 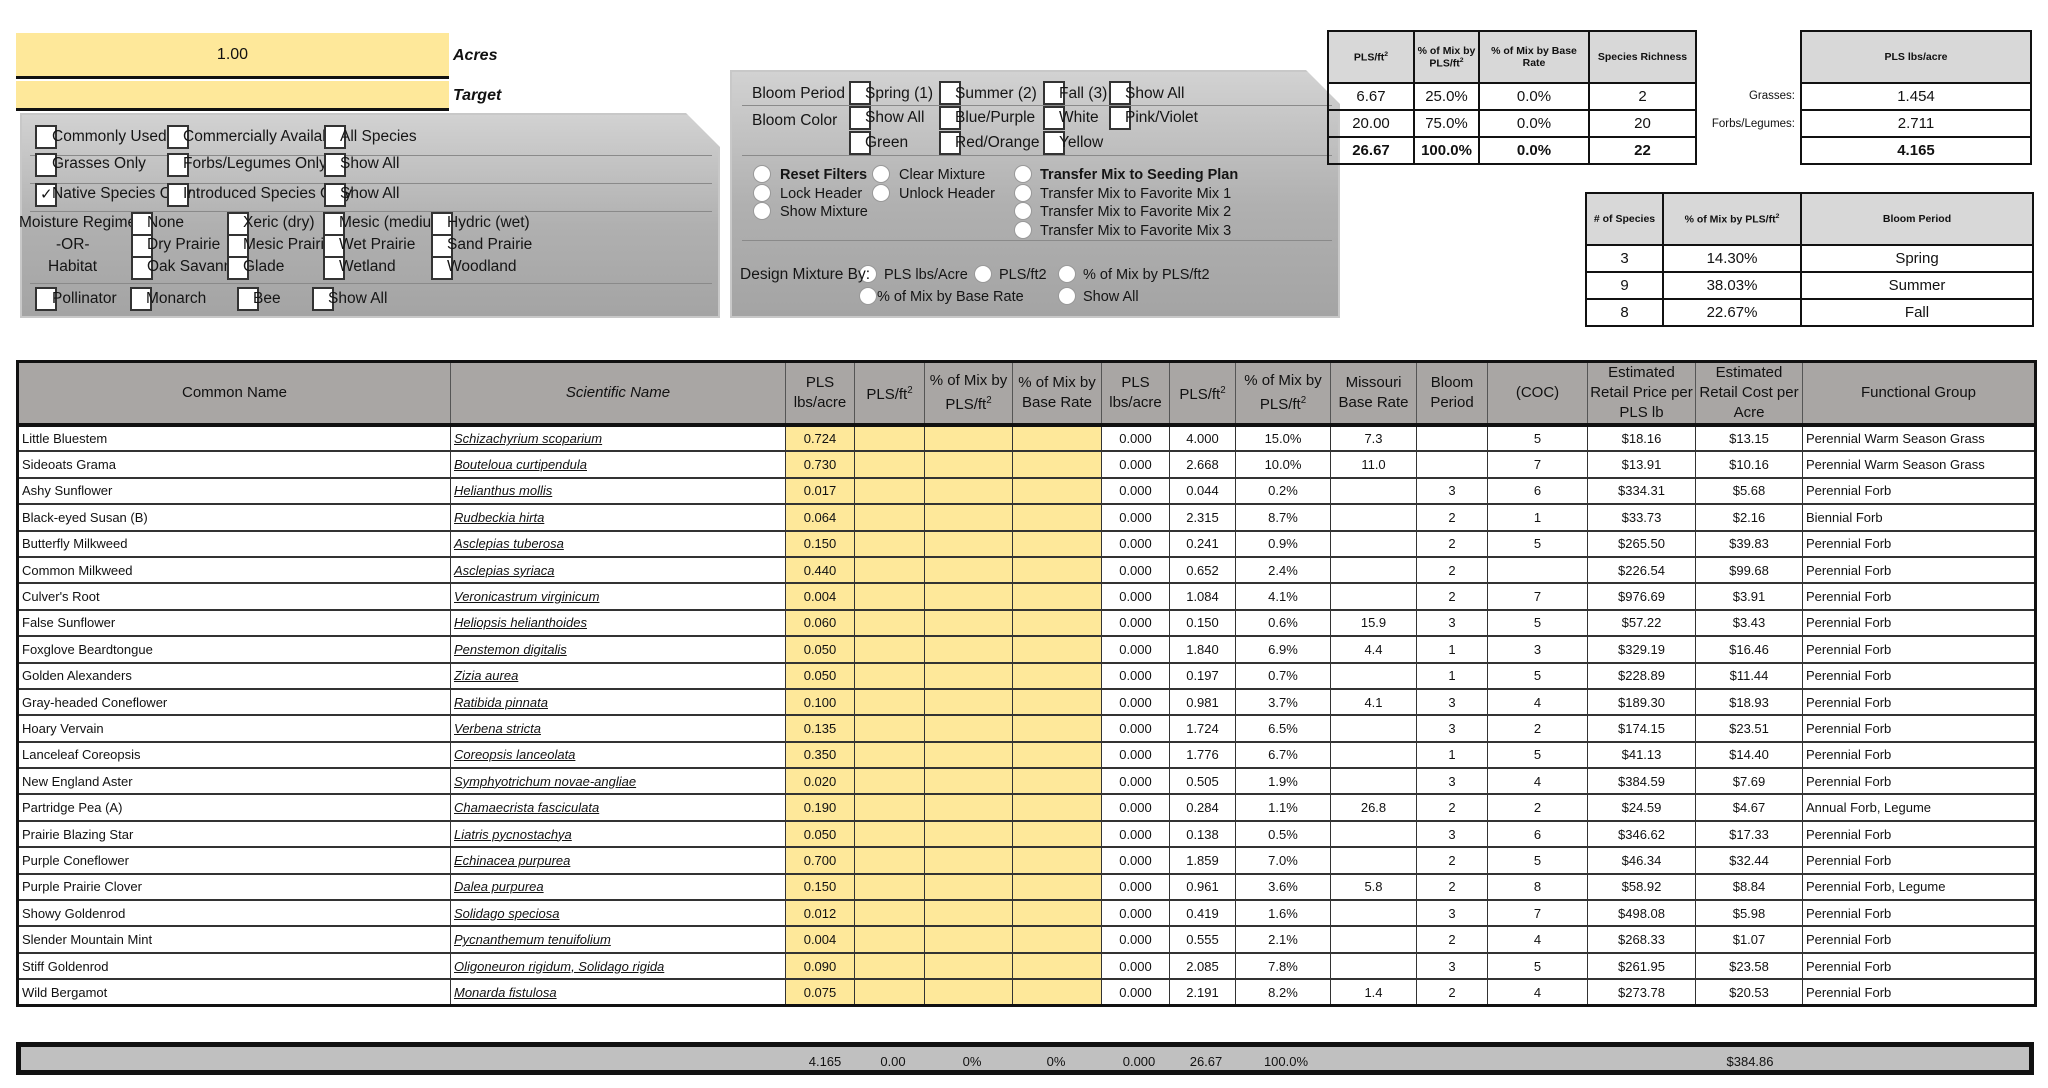 I want to click on mix-input-cell: 0.012, so click(x=820, y=913).